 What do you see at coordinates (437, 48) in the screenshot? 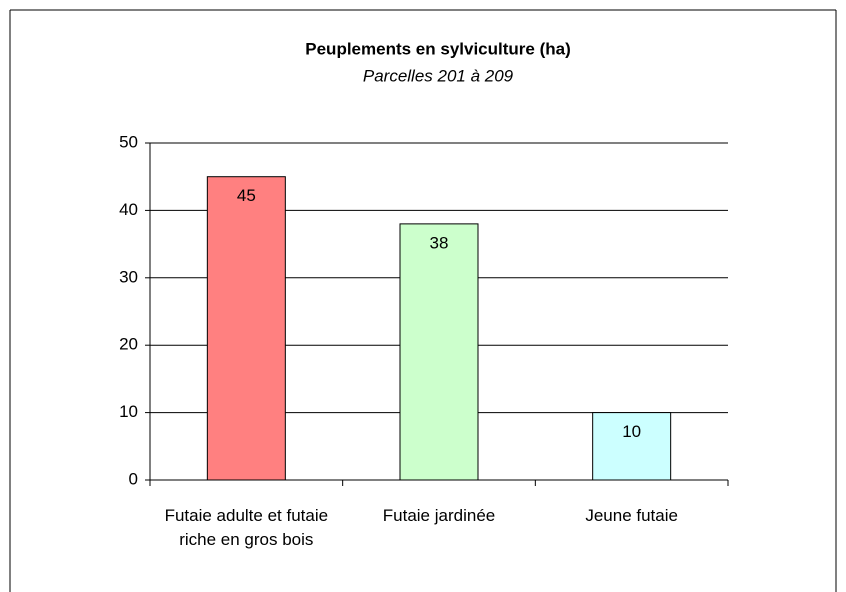
I see `chart-title: Peuplements en sylviculture (ha)` at bounding box center [437, 48].